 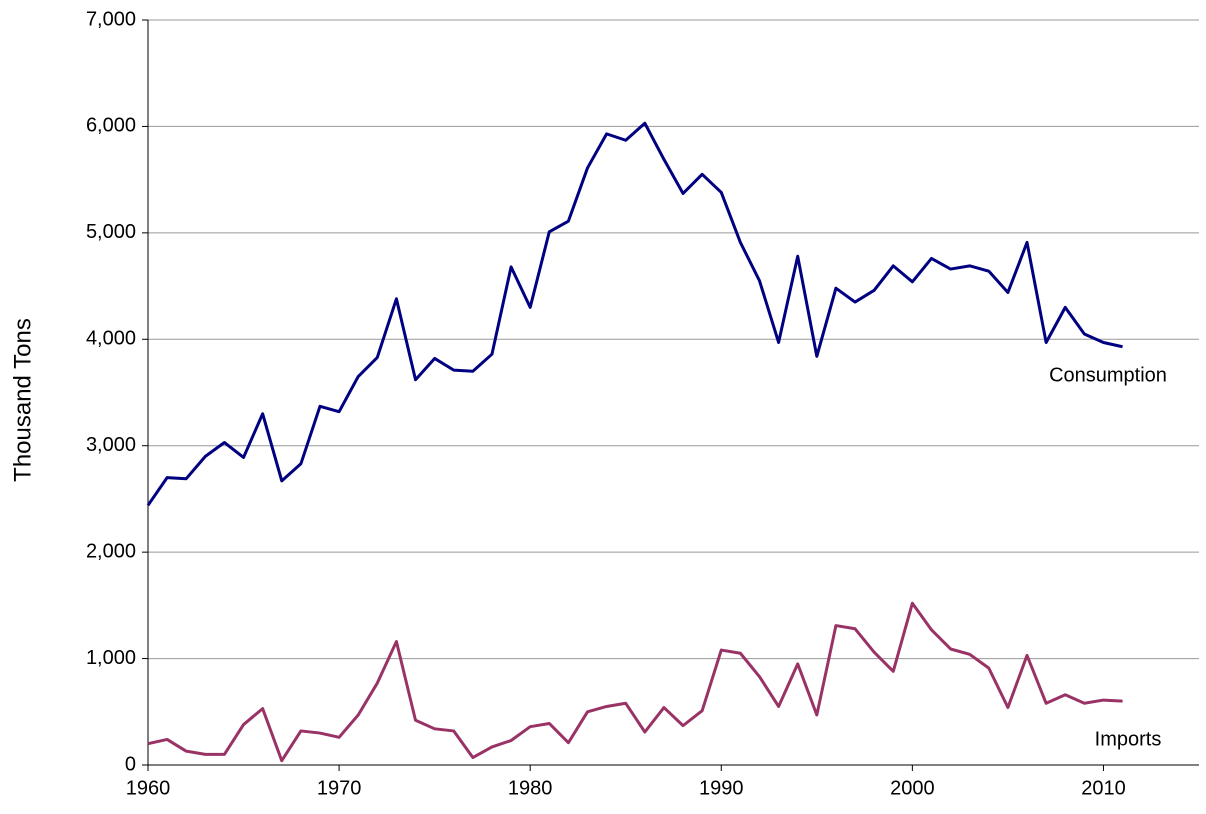 What do you see at coordinates (148, 788) in the screenshot?
I see `x-tick-label: 1960` at bounding box center [148, 788].